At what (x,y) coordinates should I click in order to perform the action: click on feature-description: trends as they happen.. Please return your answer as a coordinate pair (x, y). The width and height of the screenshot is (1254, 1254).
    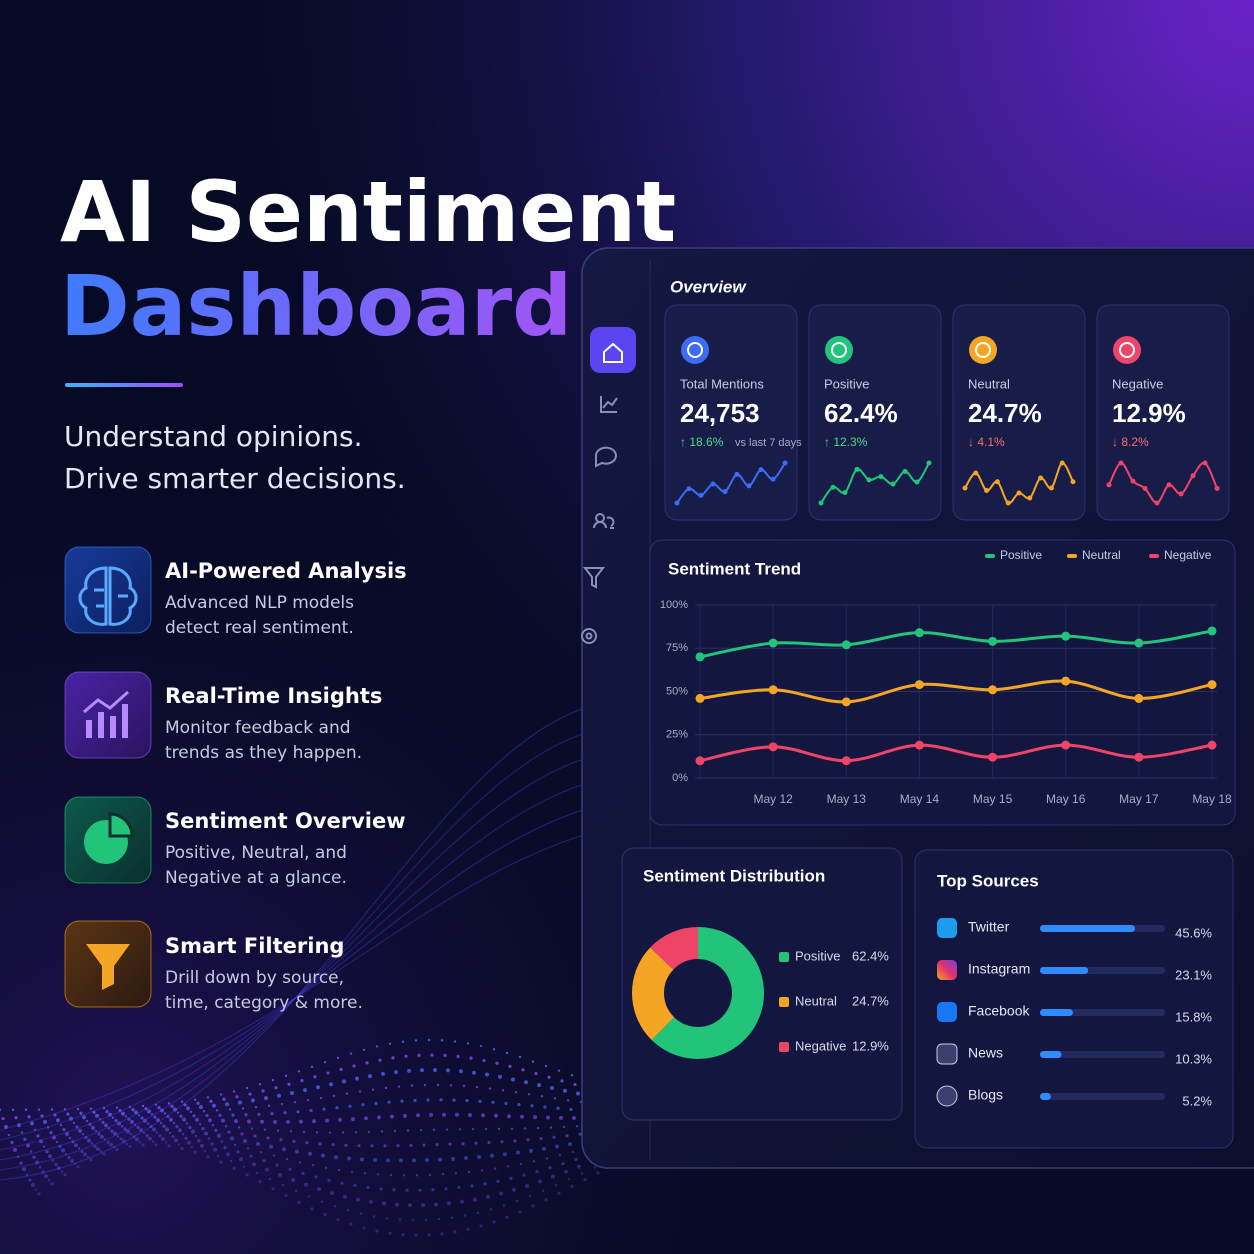
    Looking at the image, I should click on (263, 753).